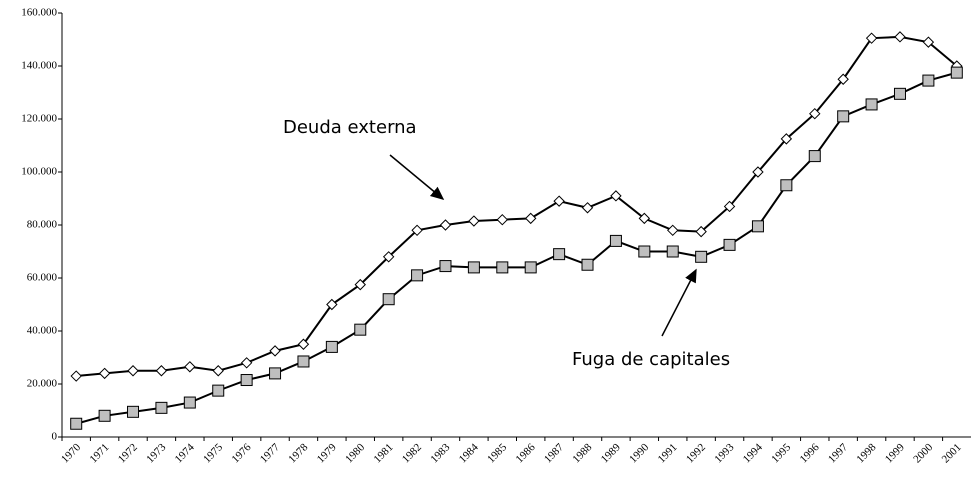  Describe the element at coordinates (412, 453) in the screenshot. I see `x-tick-label: 1982` at that location.